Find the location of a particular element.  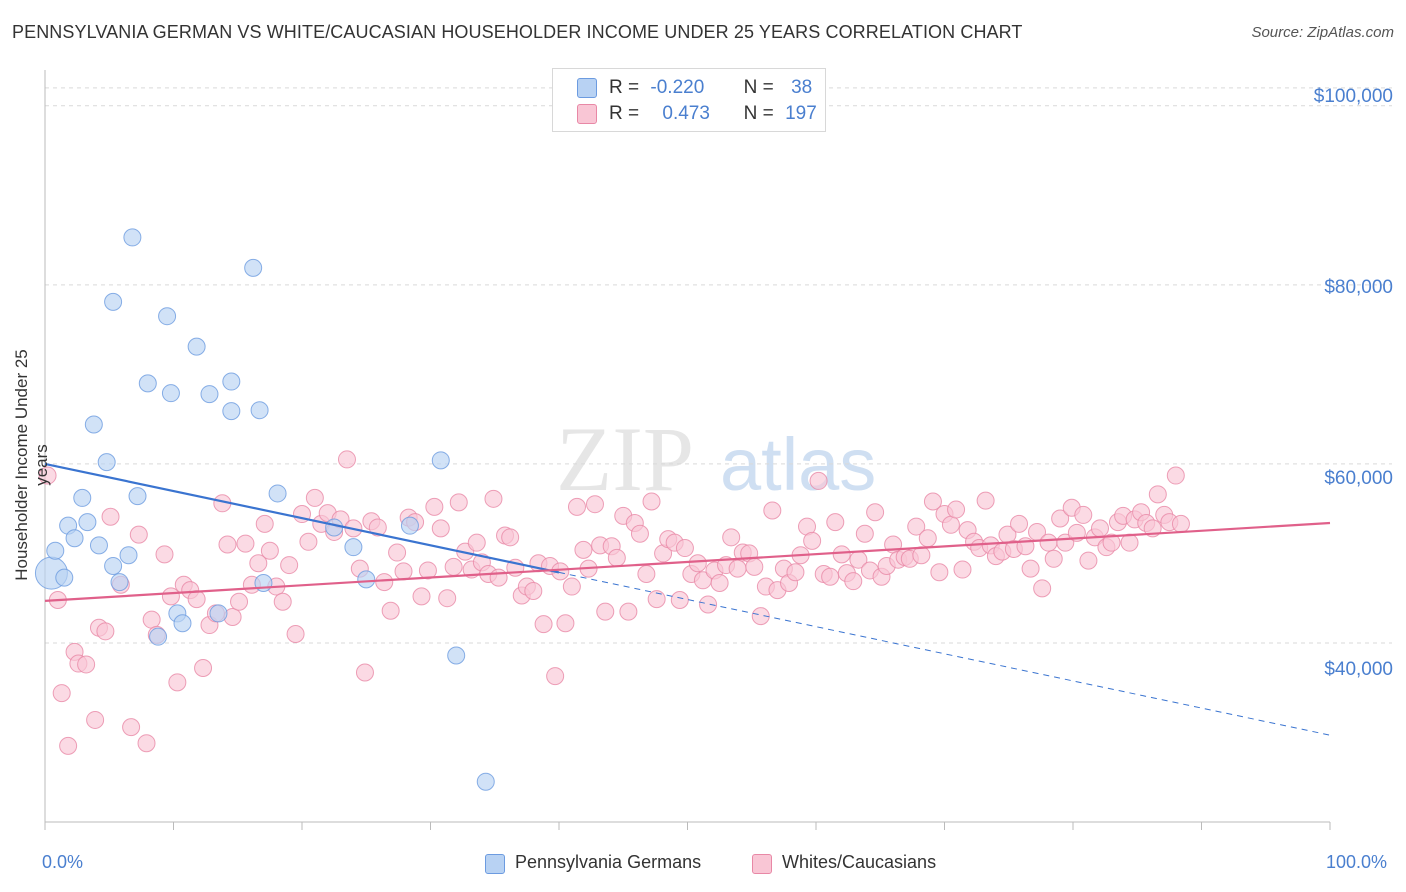

bottom-legend-swatch-pink is located at coordinates (762, 864).